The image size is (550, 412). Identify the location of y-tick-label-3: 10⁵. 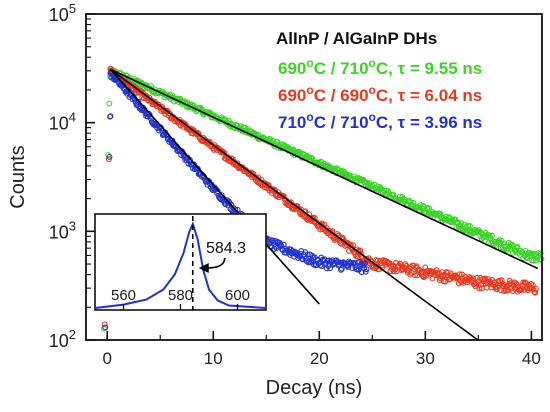
(62, 13).